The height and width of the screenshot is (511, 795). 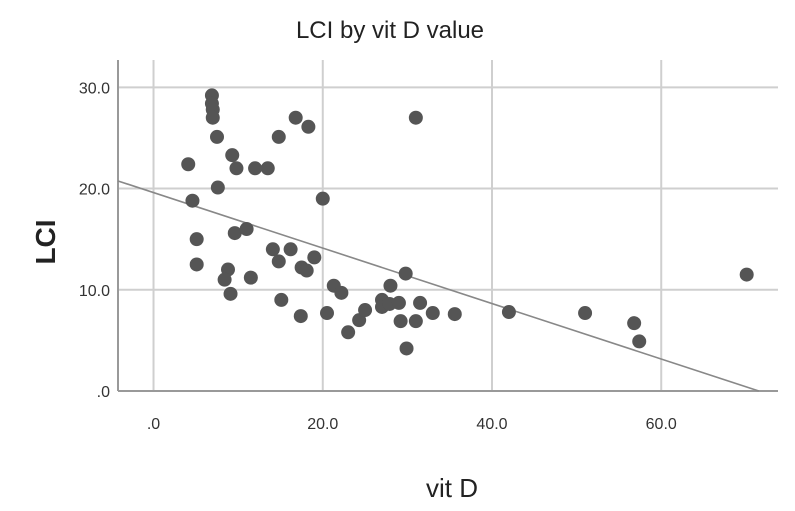 I want to click on y-tick-label: 30.0, so click(x=94, y=88).